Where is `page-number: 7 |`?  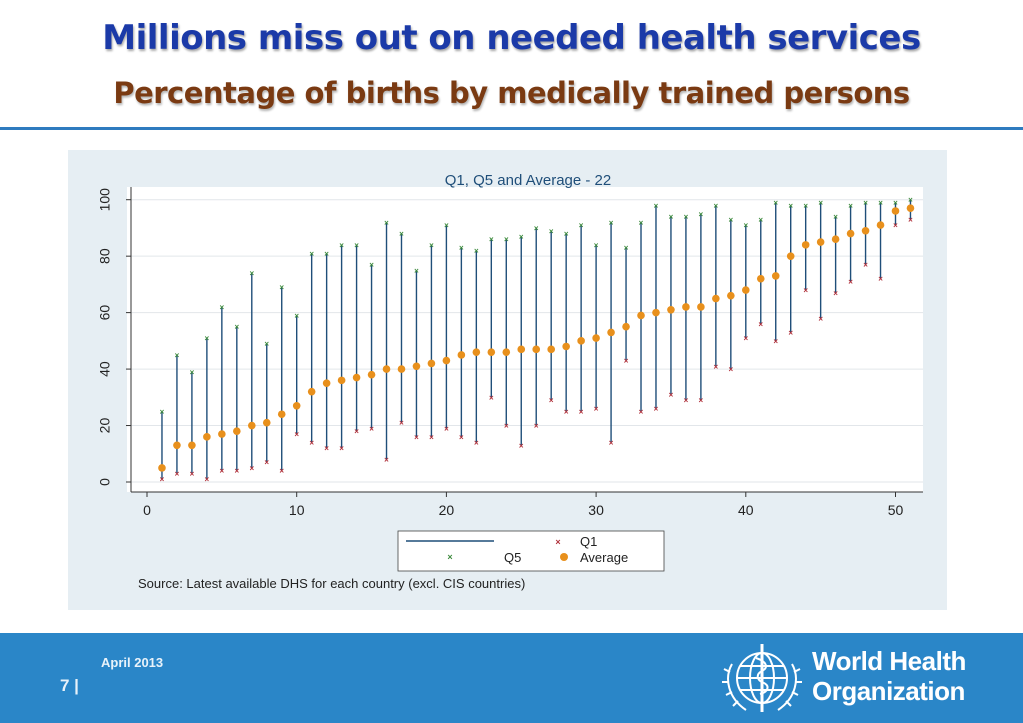 page-number: 7 | is located at coordinates (69, 685).